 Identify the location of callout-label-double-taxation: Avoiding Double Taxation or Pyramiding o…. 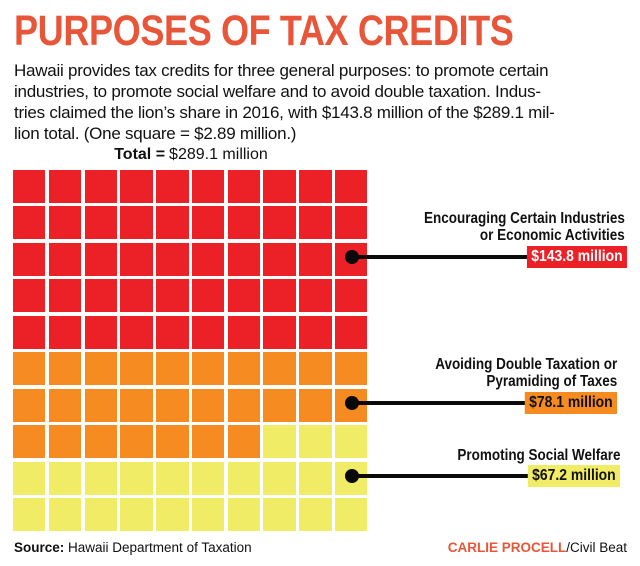
(525, 373).